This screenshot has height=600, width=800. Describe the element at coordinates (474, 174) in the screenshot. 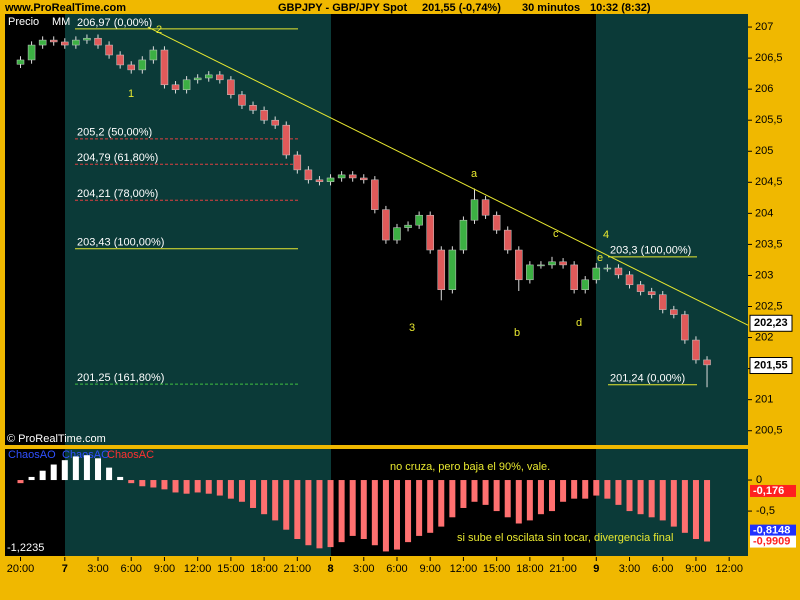

I see `wave-label: a` at that location.